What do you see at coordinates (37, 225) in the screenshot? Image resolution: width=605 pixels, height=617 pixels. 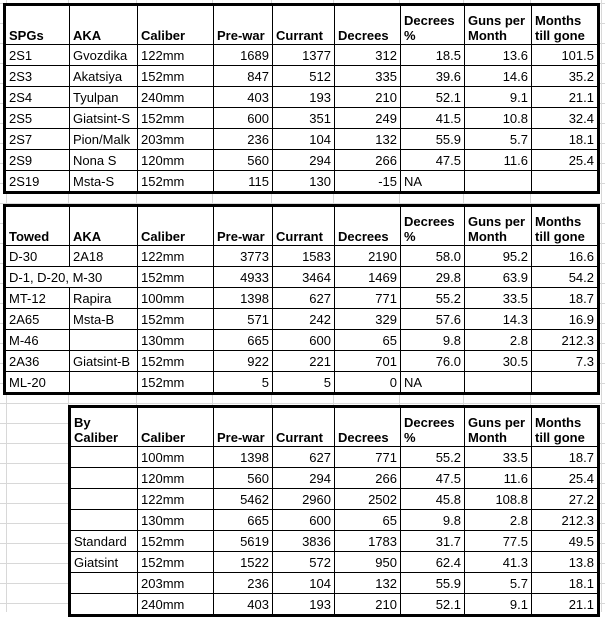 I see `column-header: Towed` at bounding box center [37, 225].